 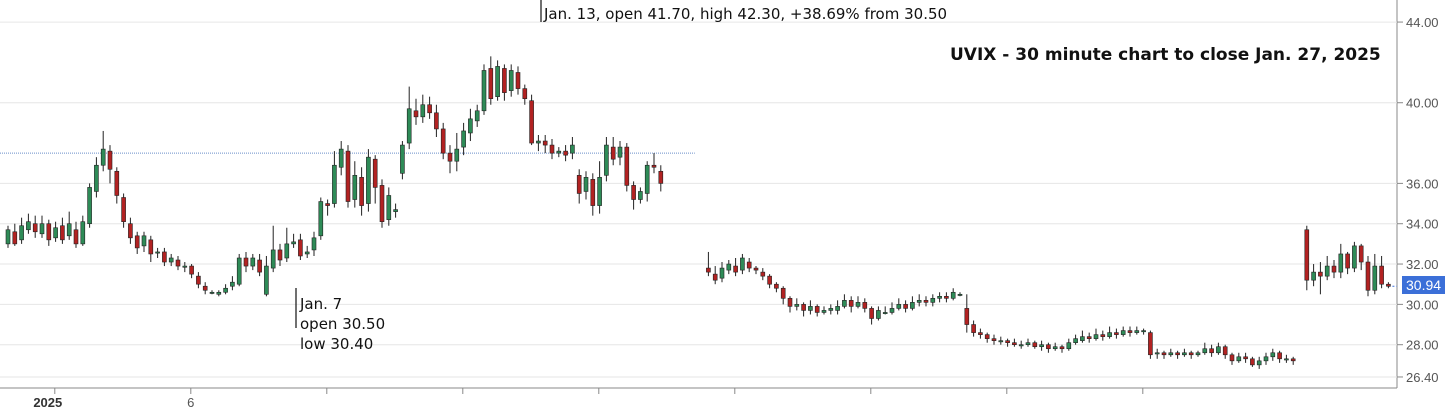 What do you see at coordinates (342, 324) in the screenshot?
I see `annotation-jan7: Jan. 7 open 30.50 low 30.40` at bounding box center [342, 324].